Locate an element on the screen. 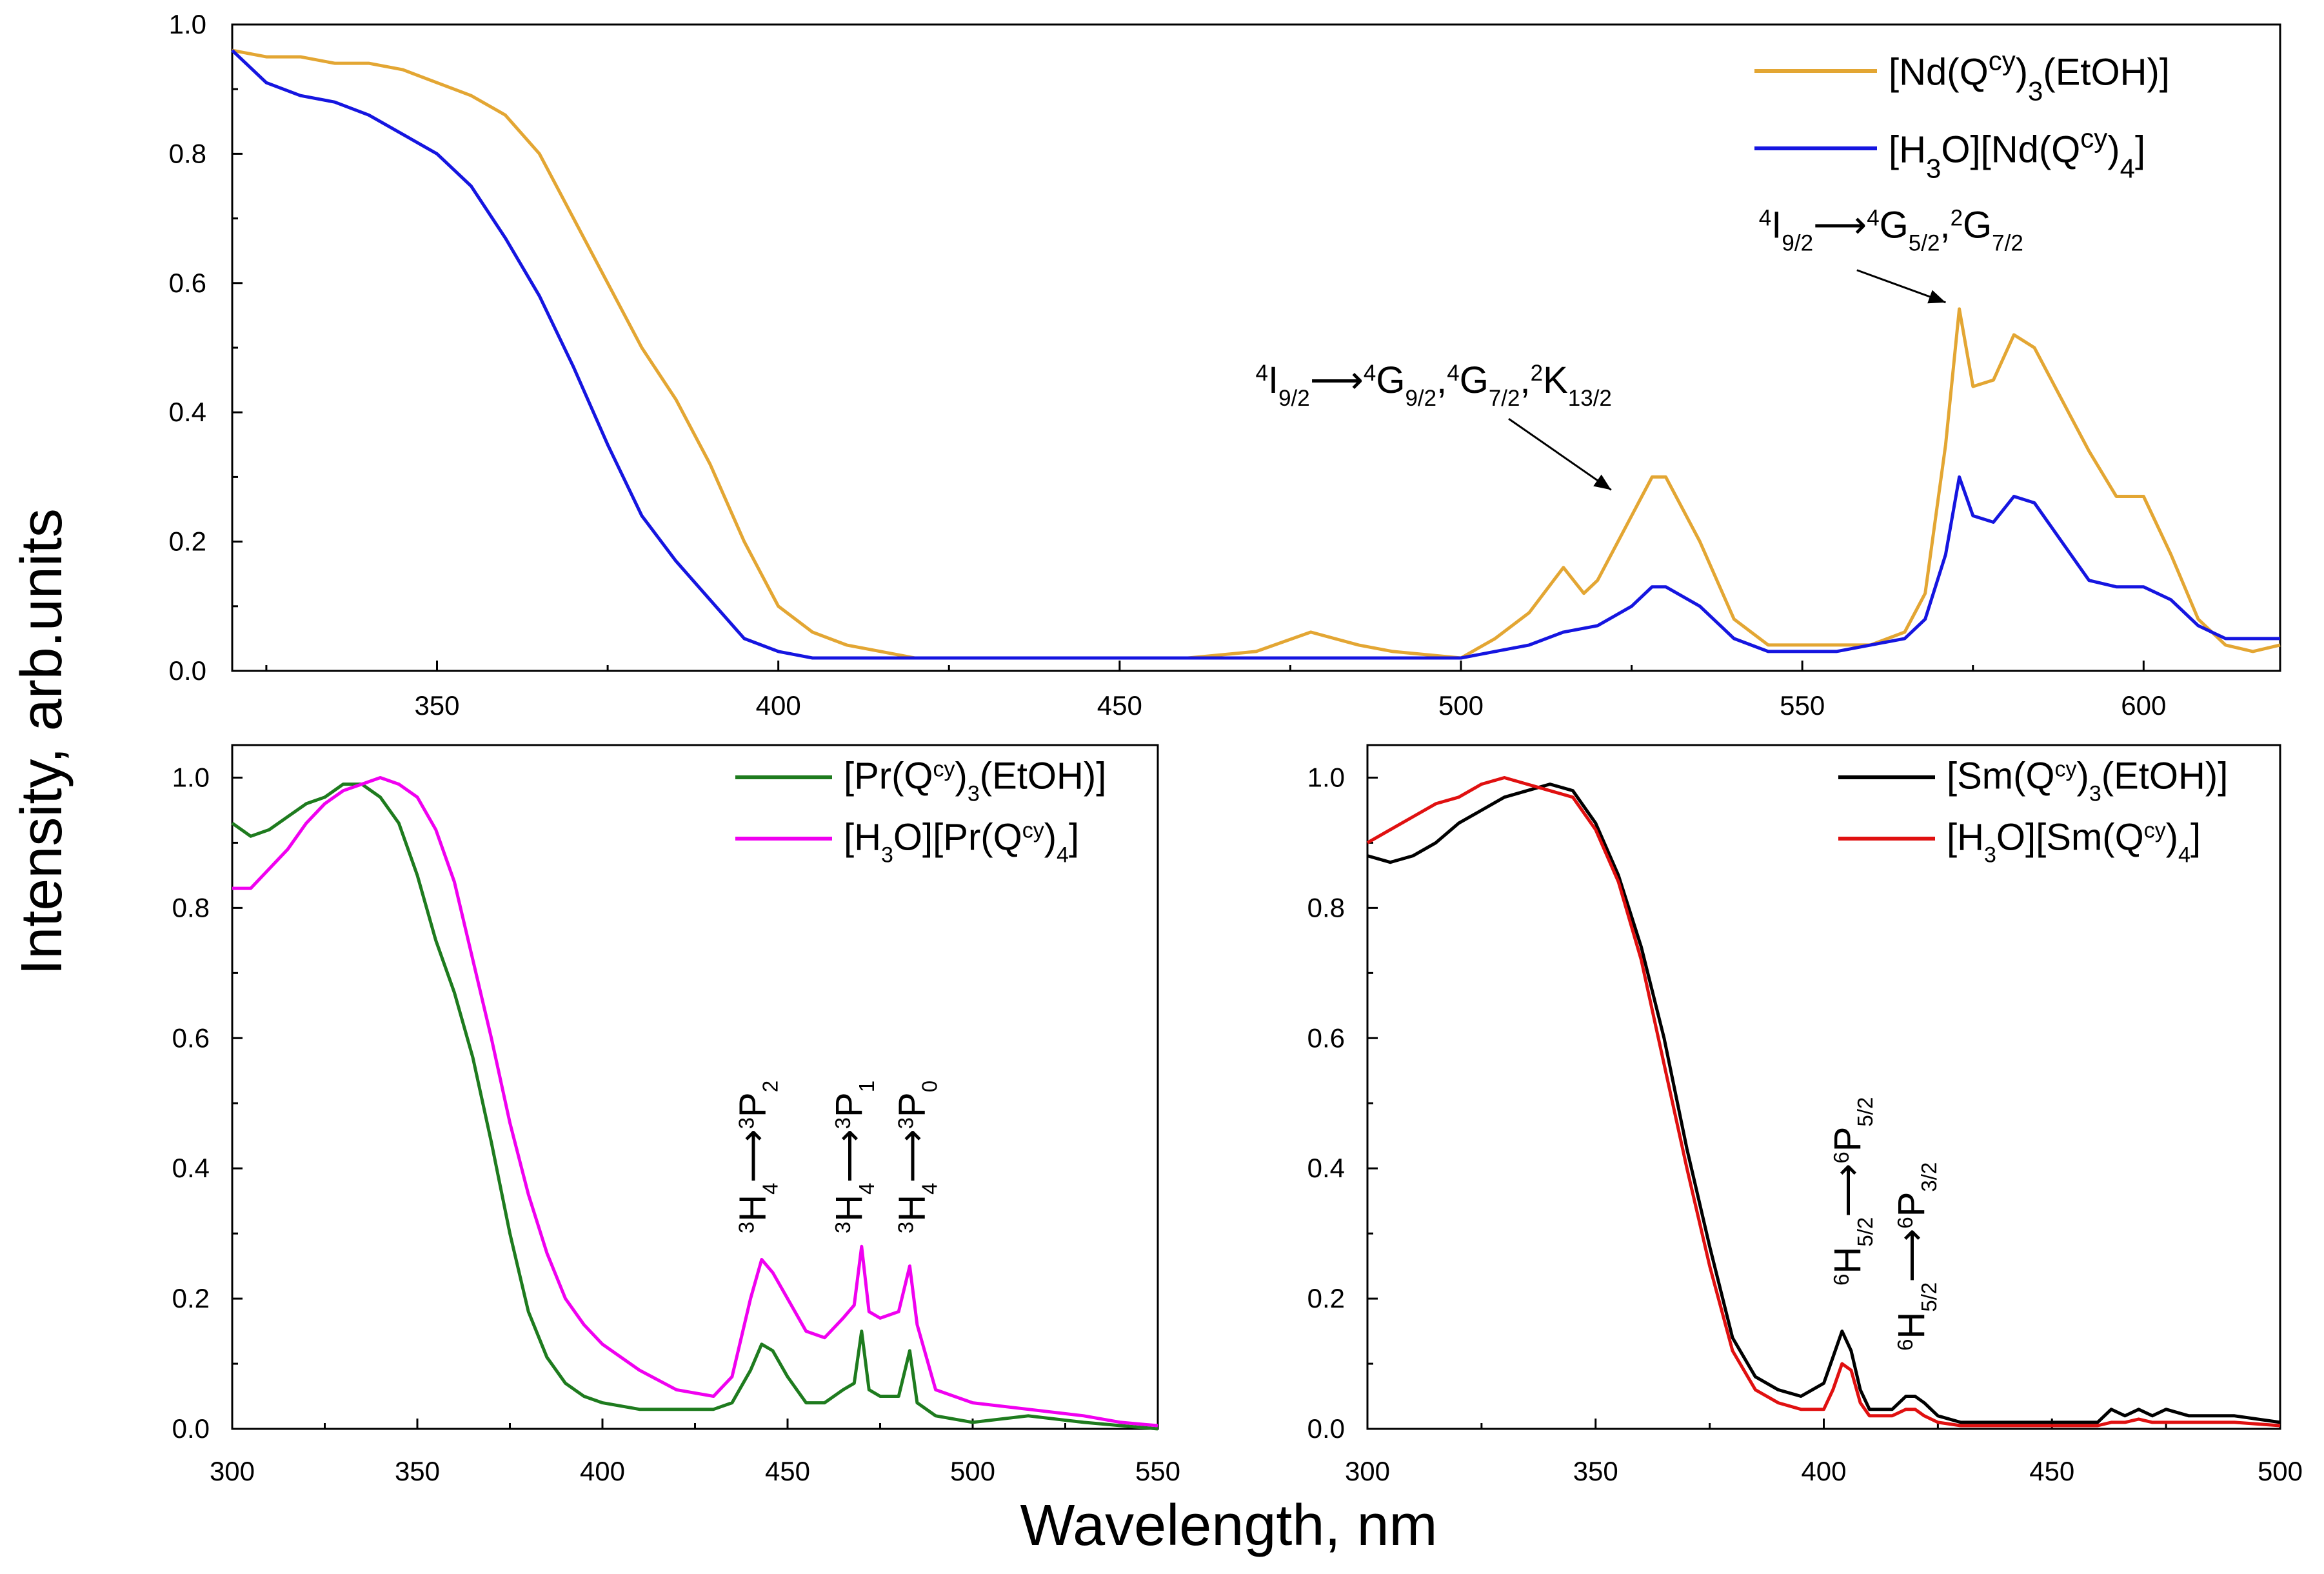 This screenshot has height=1574, width=2324. legend-label: [Nd(Qcy)3(EtOH)] is located at coordinates (2029, 75).